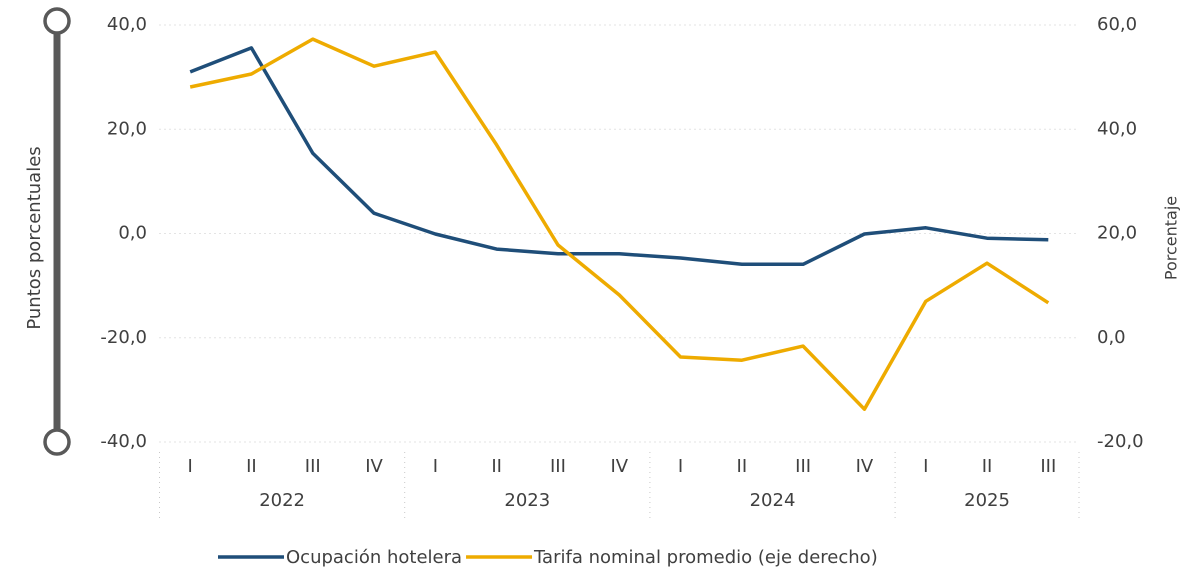  What do you see at coordinates (773, 500) in the screenshot?
I see `group-label: 2024` at bounding box center [773, 500].